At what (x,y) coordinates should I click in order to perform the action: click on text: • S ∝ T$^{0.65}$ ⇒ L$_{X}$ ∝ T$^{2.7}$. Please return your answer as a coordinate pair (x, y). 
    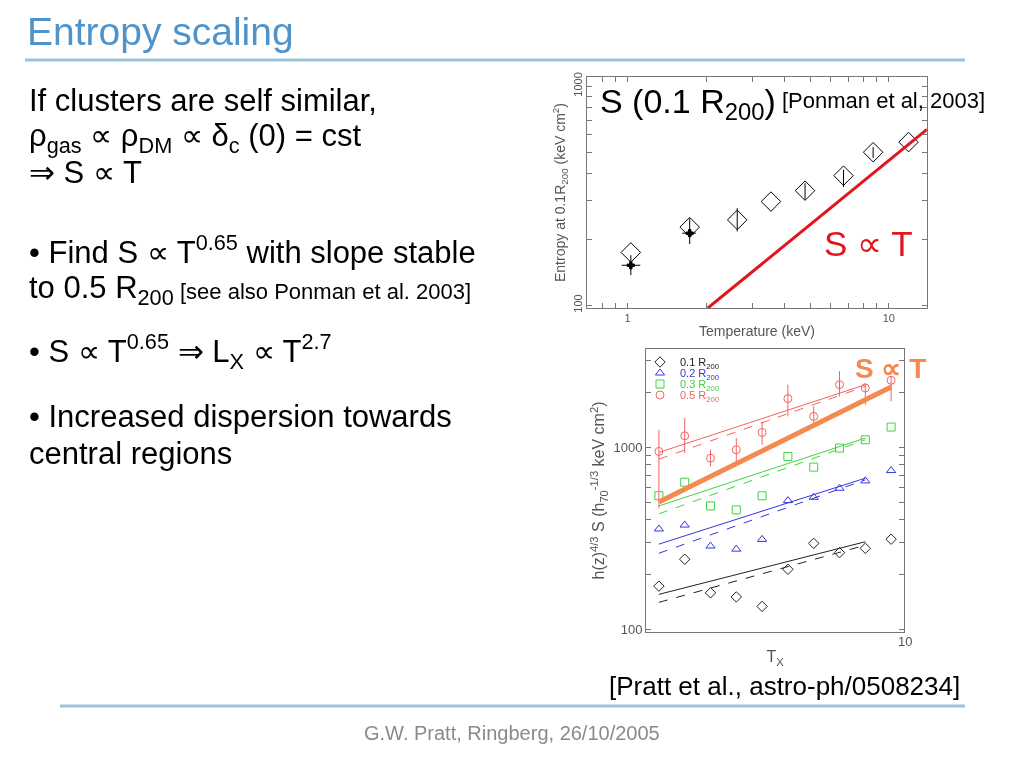
    Looking at the image, I should click on (180, 351).